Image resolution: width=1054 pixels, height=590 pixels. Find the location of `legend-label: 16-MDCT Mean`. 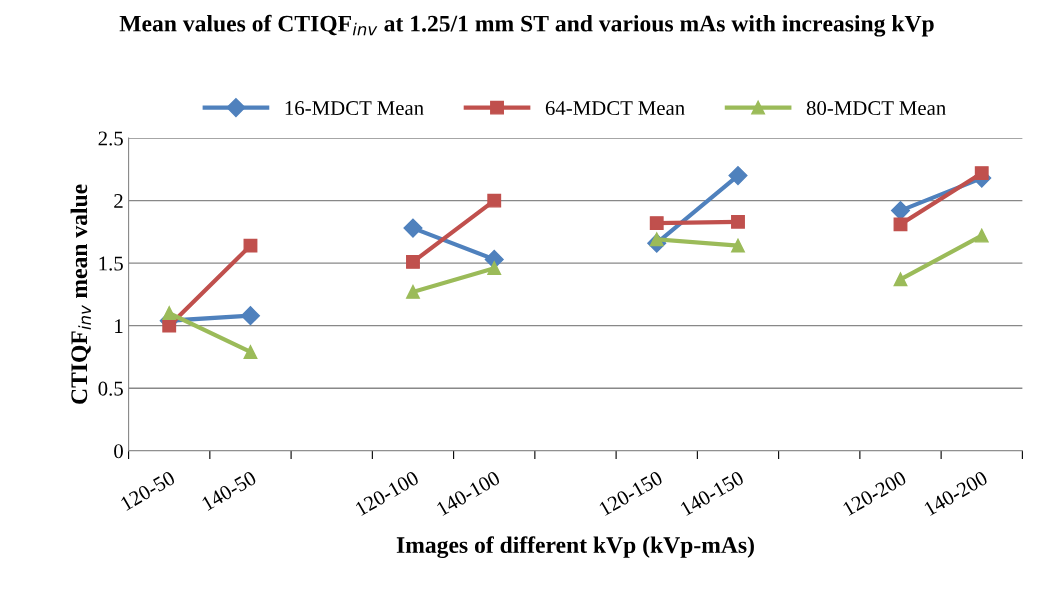

legend-label: 16-MDCT Mean is located at coordinates (354, 108).